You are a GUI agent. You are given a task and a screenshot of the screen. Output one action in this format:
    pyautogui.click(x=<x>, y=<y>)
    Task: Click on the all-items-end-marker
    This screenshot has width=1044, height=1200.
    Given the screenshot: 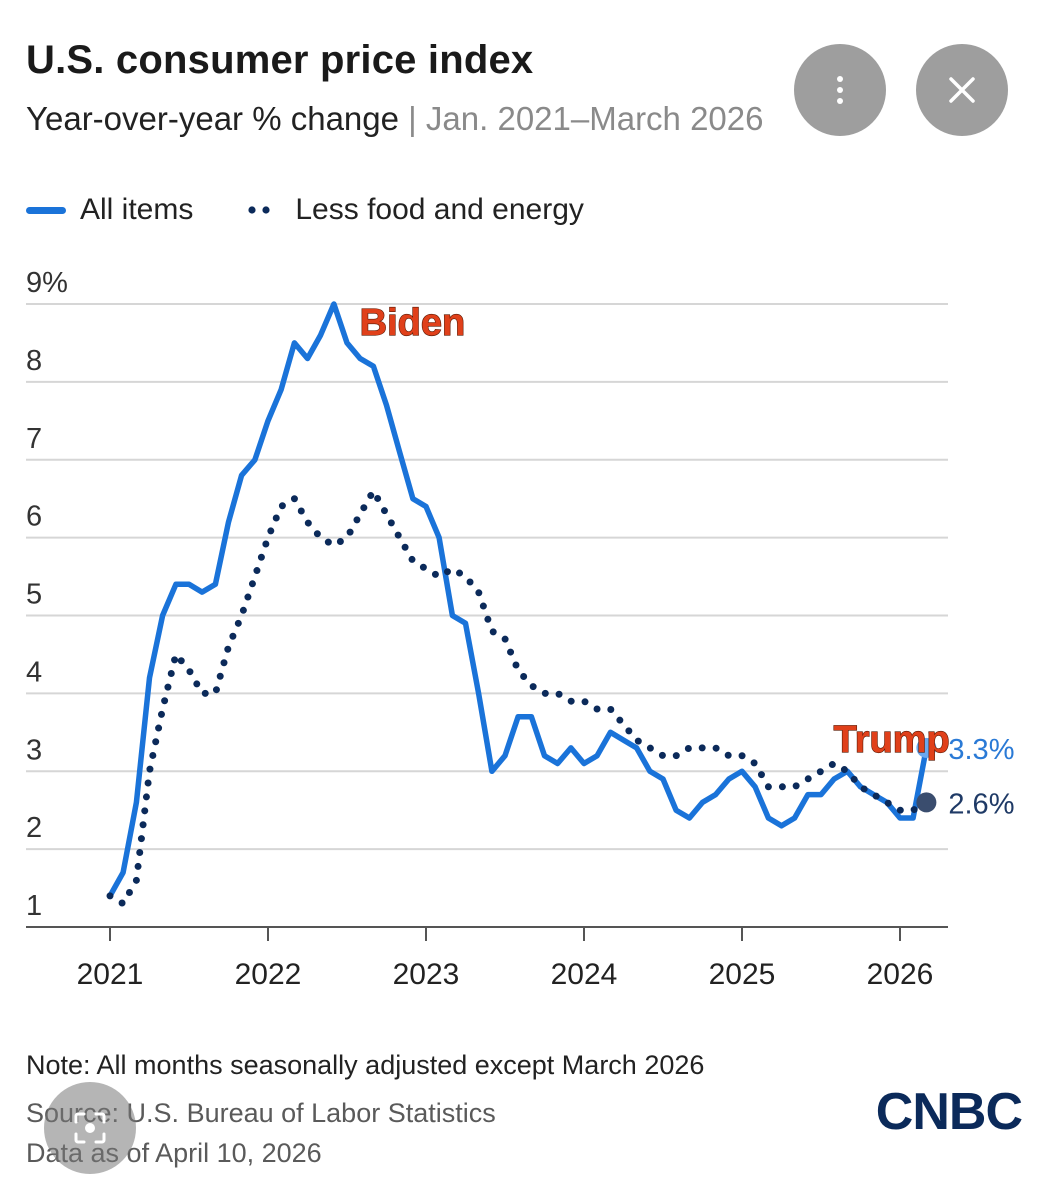 What is the action you would take?
    pyautogui.click(x=926, y=747)
    